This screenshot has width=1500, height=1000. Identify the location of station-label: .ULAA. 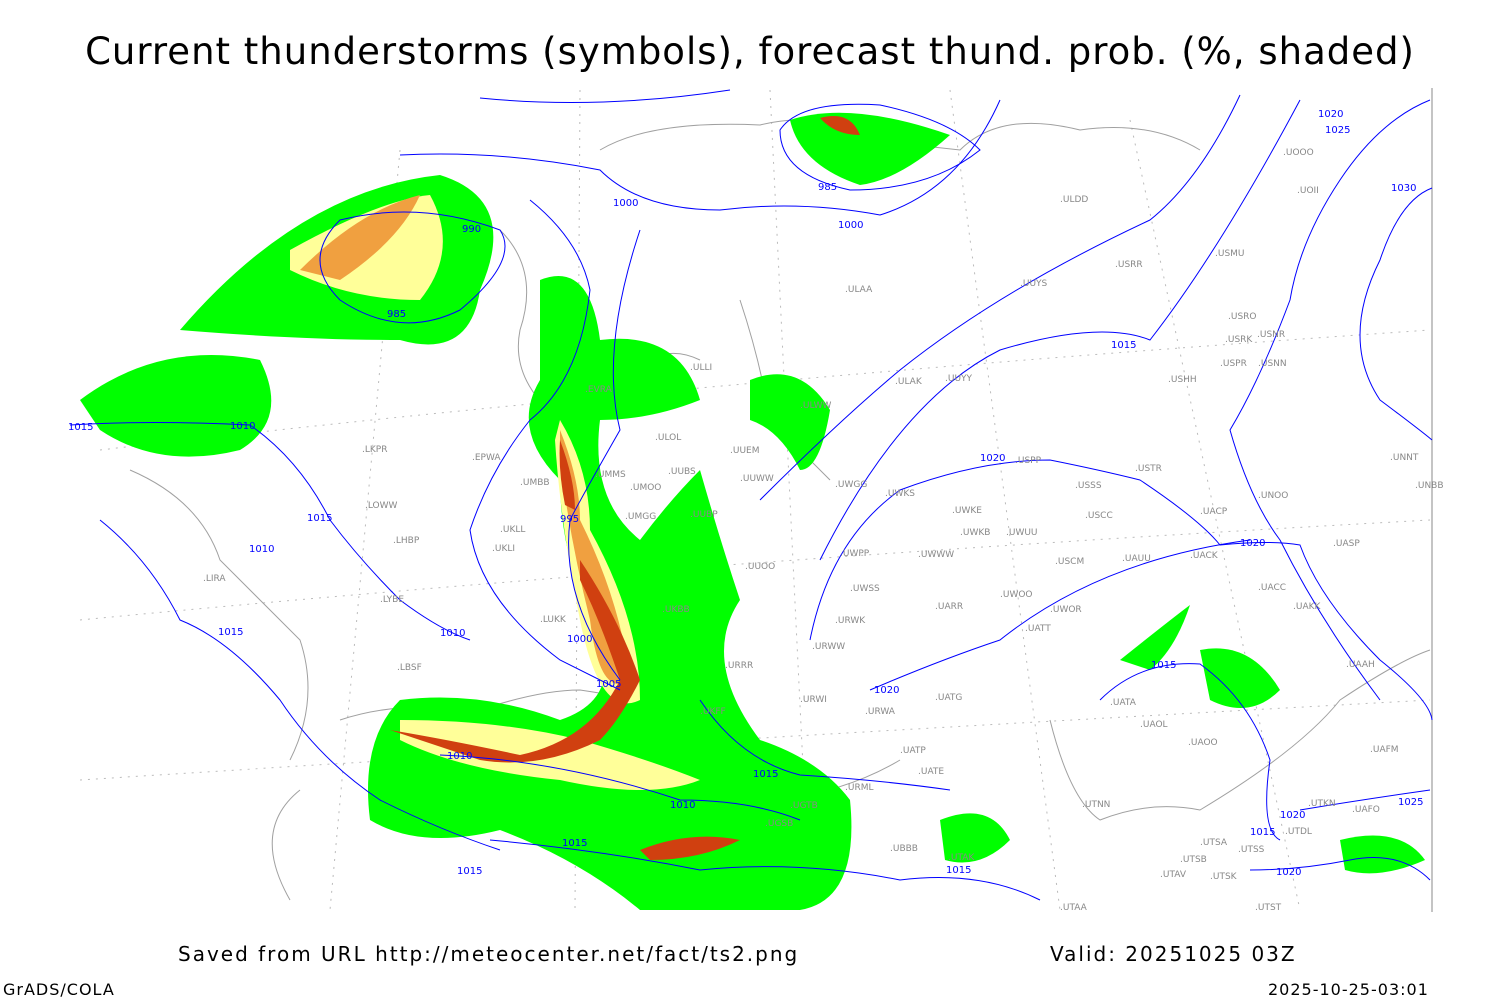
(859, 290).